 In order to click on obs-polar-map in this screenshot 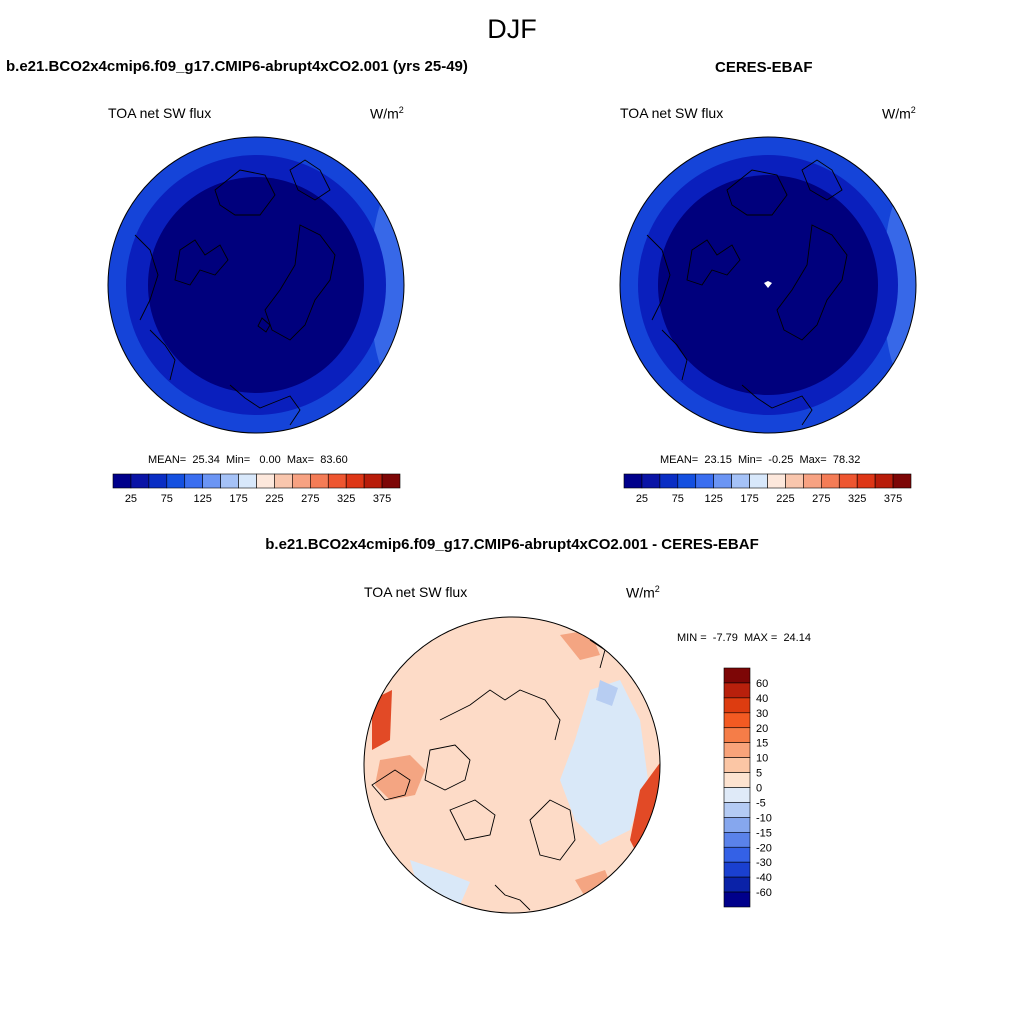, I will do `click(768, 285)`.